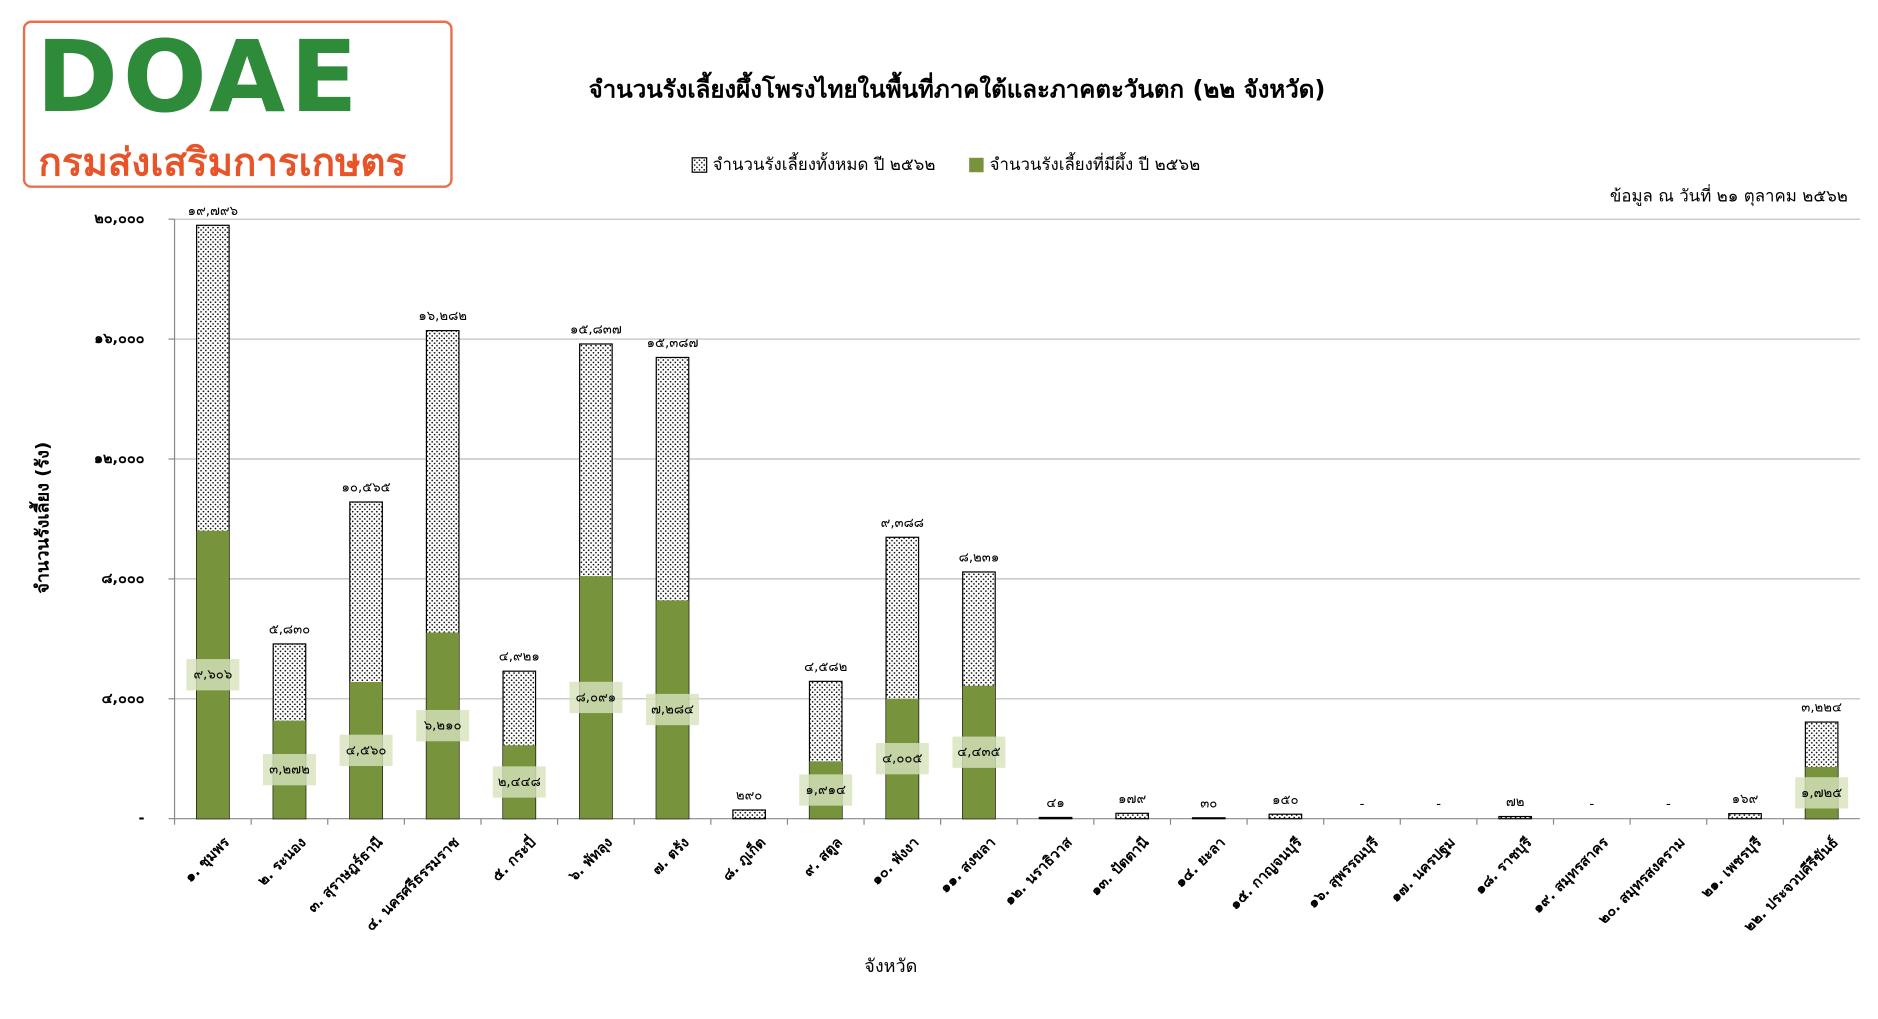  I want to click on x-tick-label: ๘. ภูเก็ต, so click(743, 859).